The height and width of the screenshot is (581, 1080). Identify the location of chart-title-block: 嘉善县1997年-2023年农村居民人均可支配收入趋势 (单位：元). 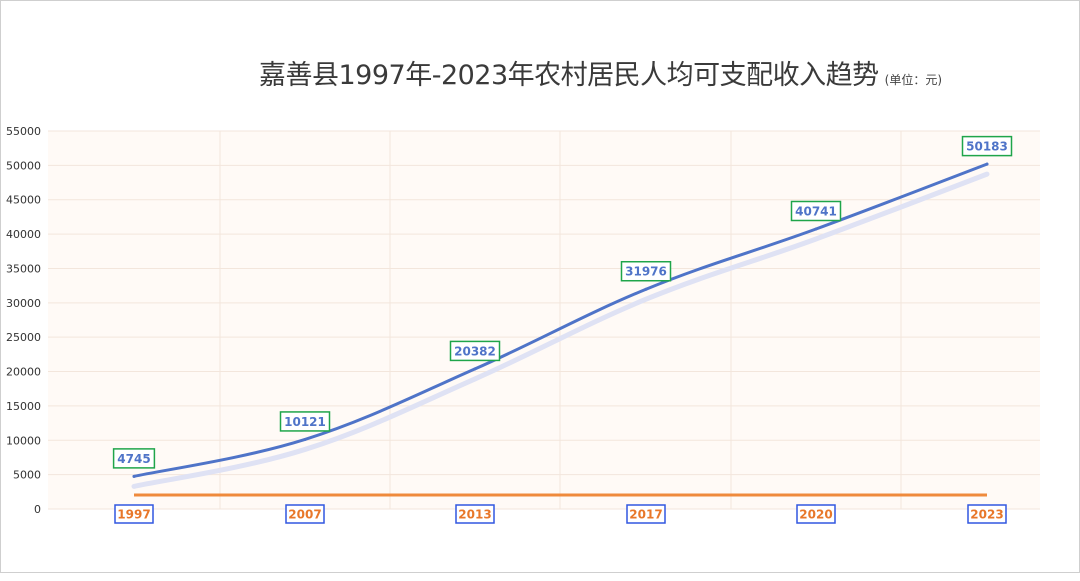
(600, 72).